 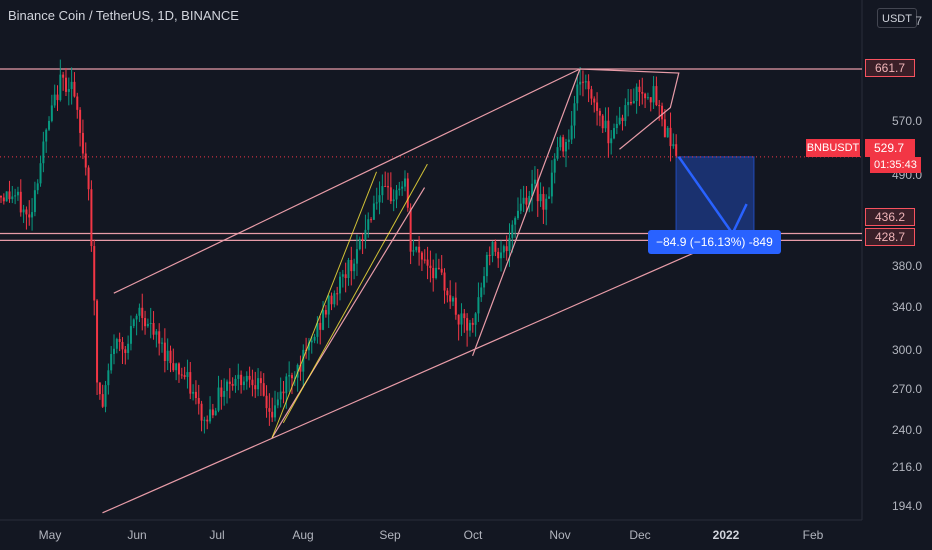 What do you see at coordinates (640, 535) in the screenshot?
I see `x-axis-label: Dec` at bounding box center [640, 535].